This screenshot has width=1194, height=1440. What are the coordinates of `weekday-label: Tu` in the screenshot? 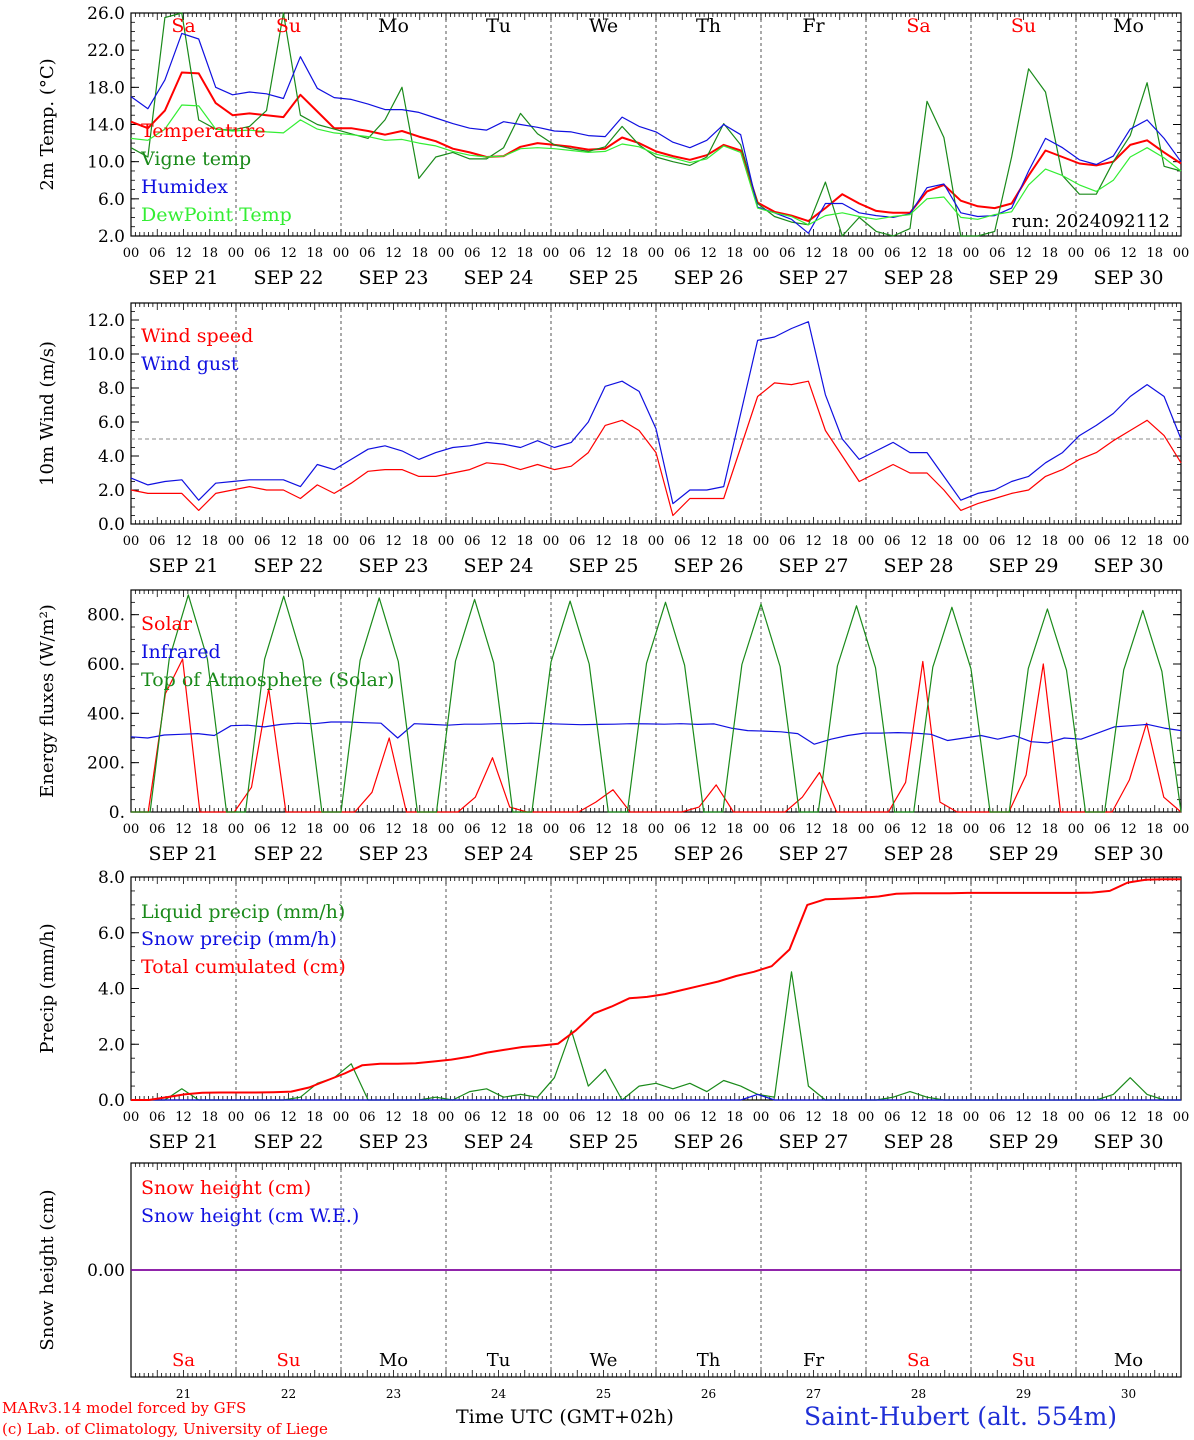 It's located at (498, 26).